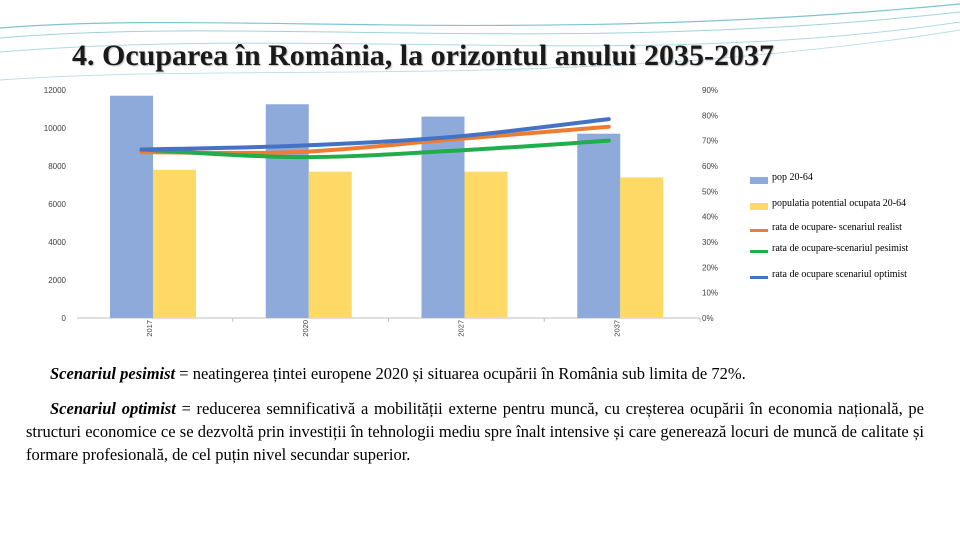 The image size is (960, 540). I want to click on right-axis-tick-label: 0%, so click(708, 318).